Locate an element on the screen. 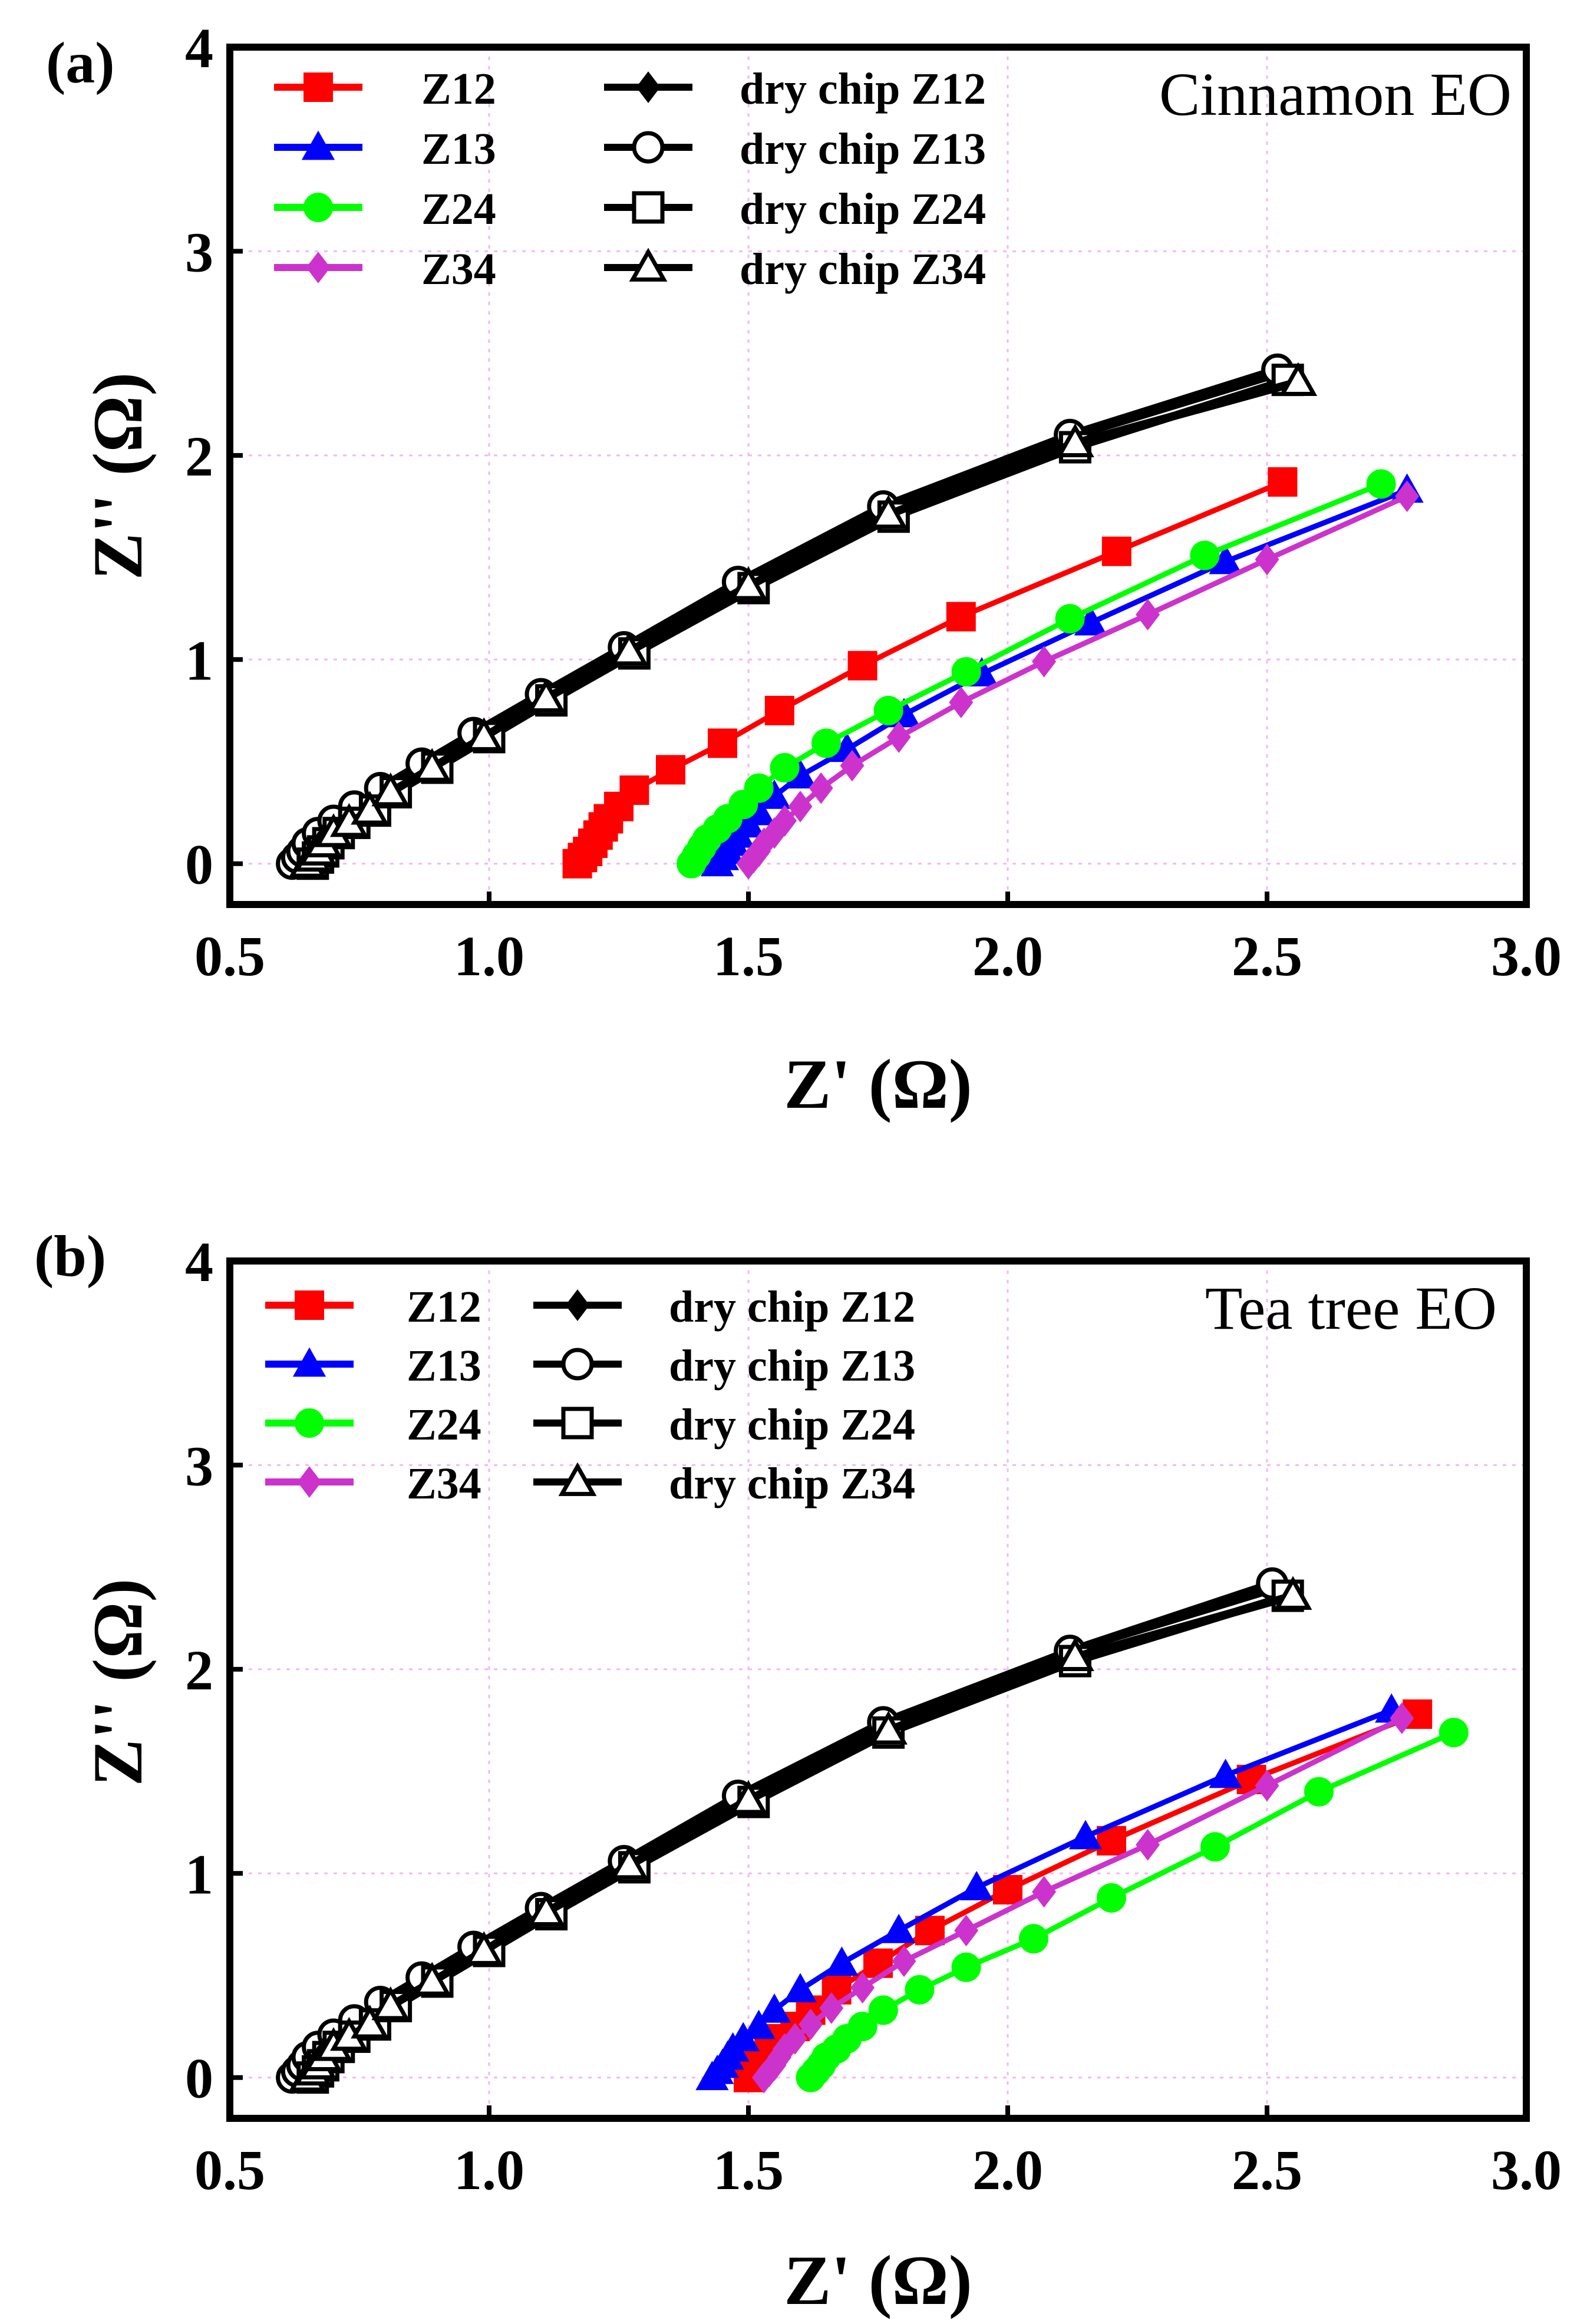 The height and width of the screenshot is (2324, 1577). legend-label: dry chip Z13 is located at coordinates (863, 149).